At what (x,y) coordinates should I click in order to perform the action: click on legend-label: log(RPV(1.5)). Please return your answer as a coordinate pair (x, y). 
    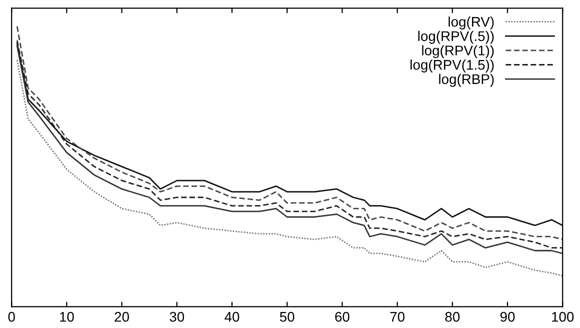
    Looking at the image, I should click on (452, 66).